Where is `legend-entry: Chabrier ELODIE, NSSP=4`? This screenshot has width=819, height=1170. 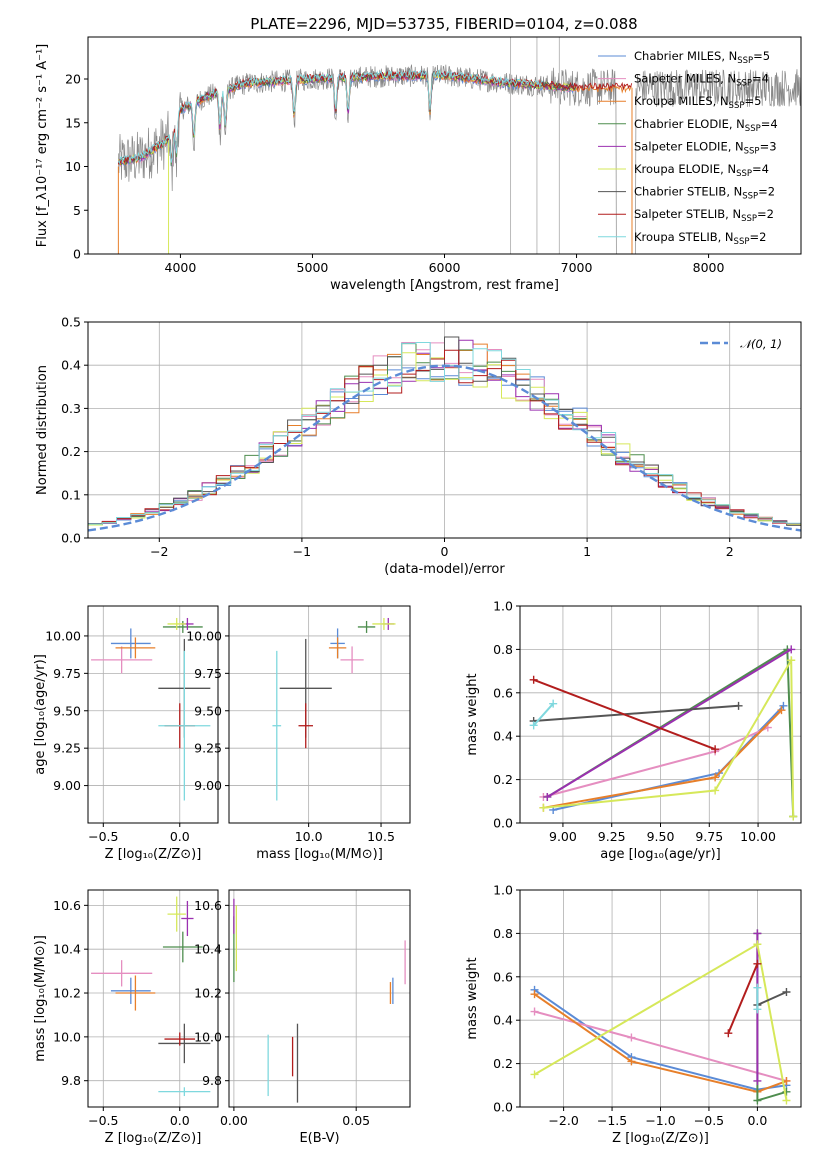 legend-entry: Chabrier ELODIE, NSSP=4 is located at coordinates (688, 125).